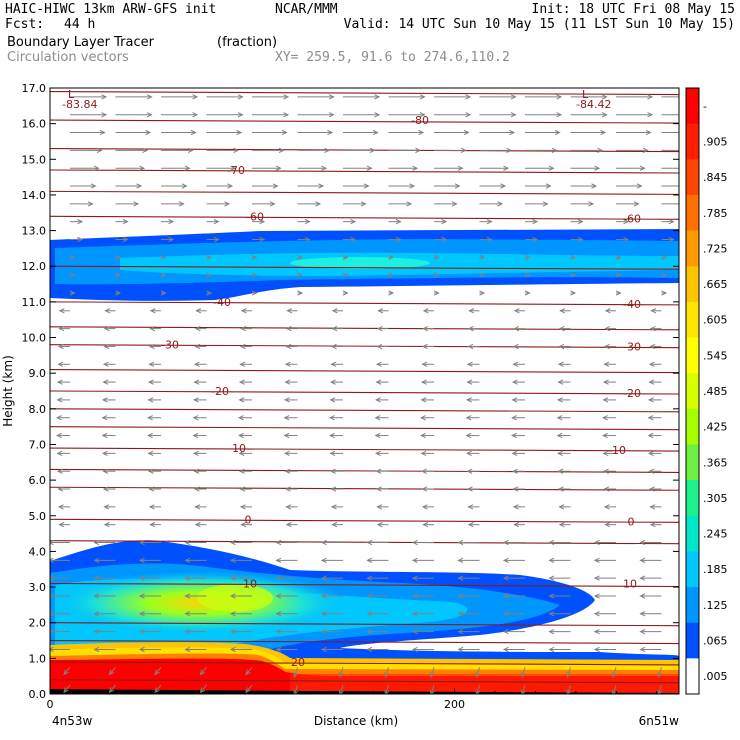 Image resolution: width=740 pixels, height=740 pixels. What do you see at coordinates (34, 159) in the screenshot?
I see `y-tick-label: 15.0` at bounding box center [34, 159].